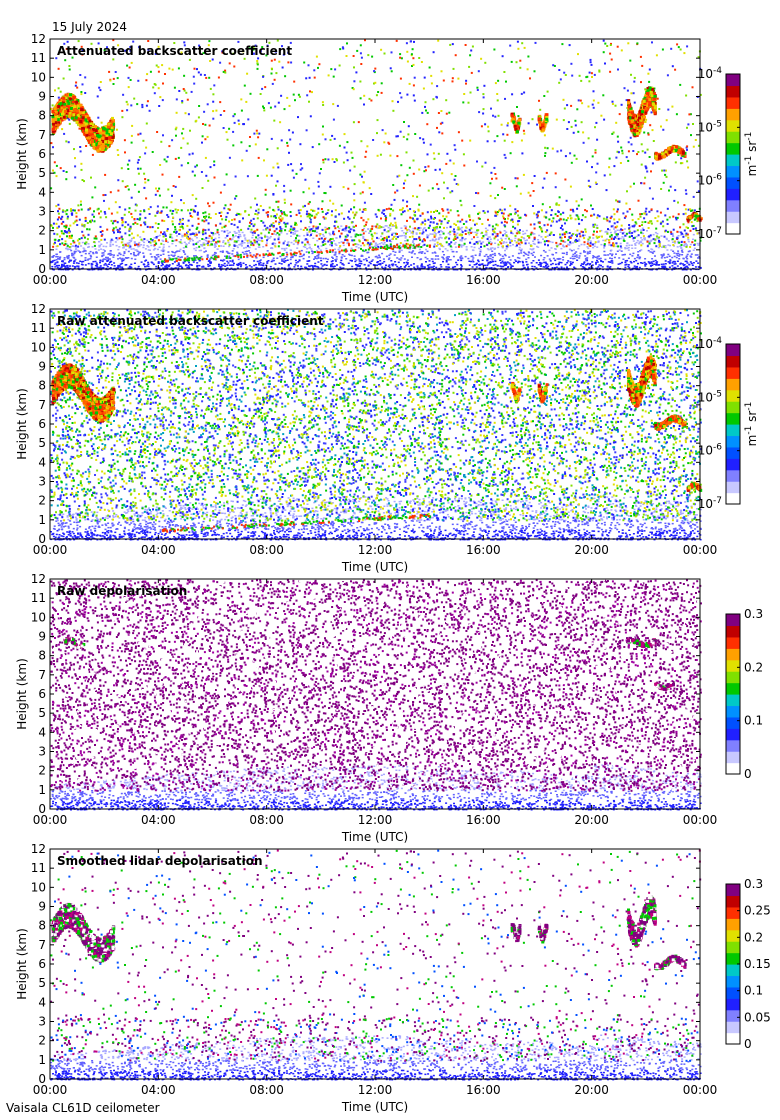  What do you see at coordinates (42, 367) in the screenshot?
I see `raw-backscatter-y-tick-label: 9` at bounding box center [42, 367].